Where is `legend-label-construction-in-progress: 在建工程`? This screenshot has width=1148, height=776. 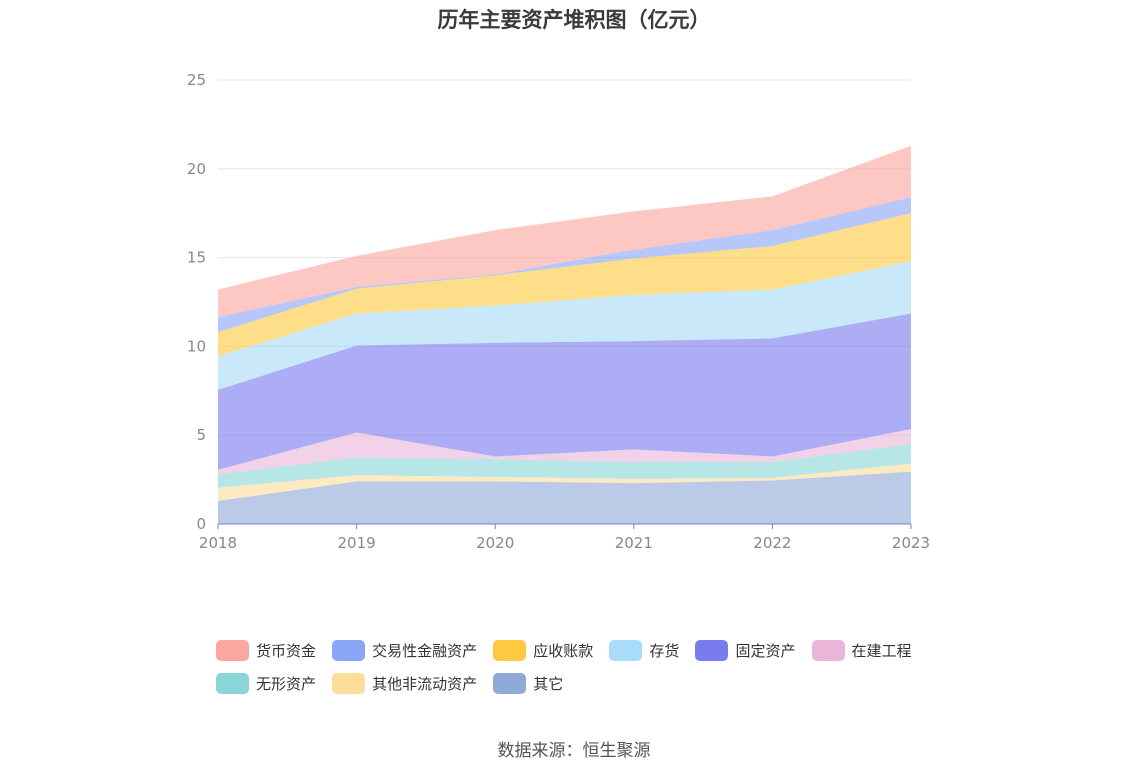 legend-label-construction-in-progress: 在建工程 is located at coordinates (881, 650).